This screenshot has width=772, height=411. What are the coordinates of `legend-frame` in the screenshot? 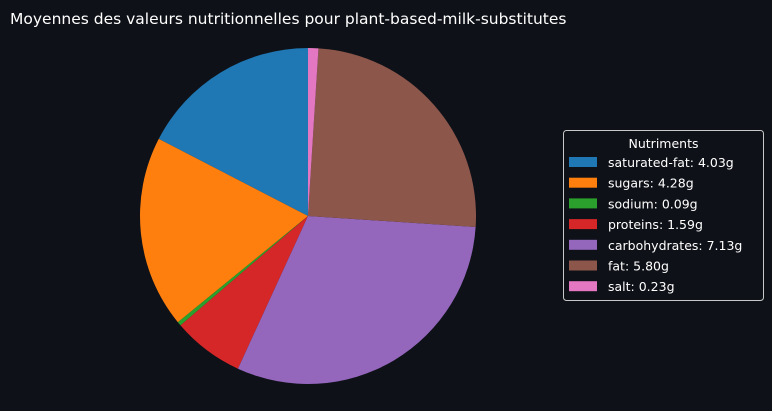 It's located at (663, 215).